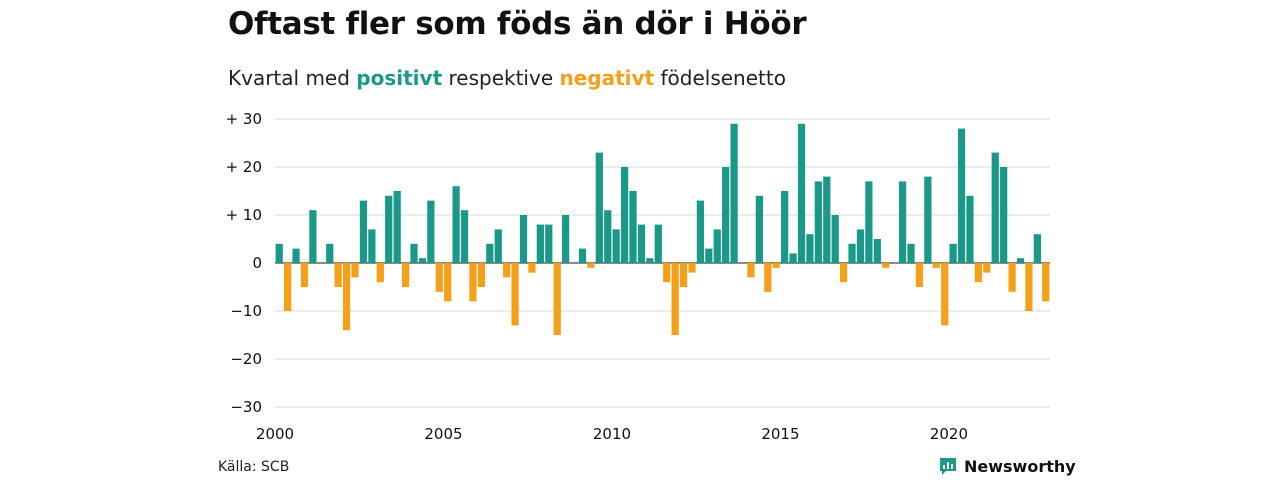 Image resolution: width=1280 pixels, height=480 pixels. I want to click on x-tick-label: 2000, so click(275, 434).